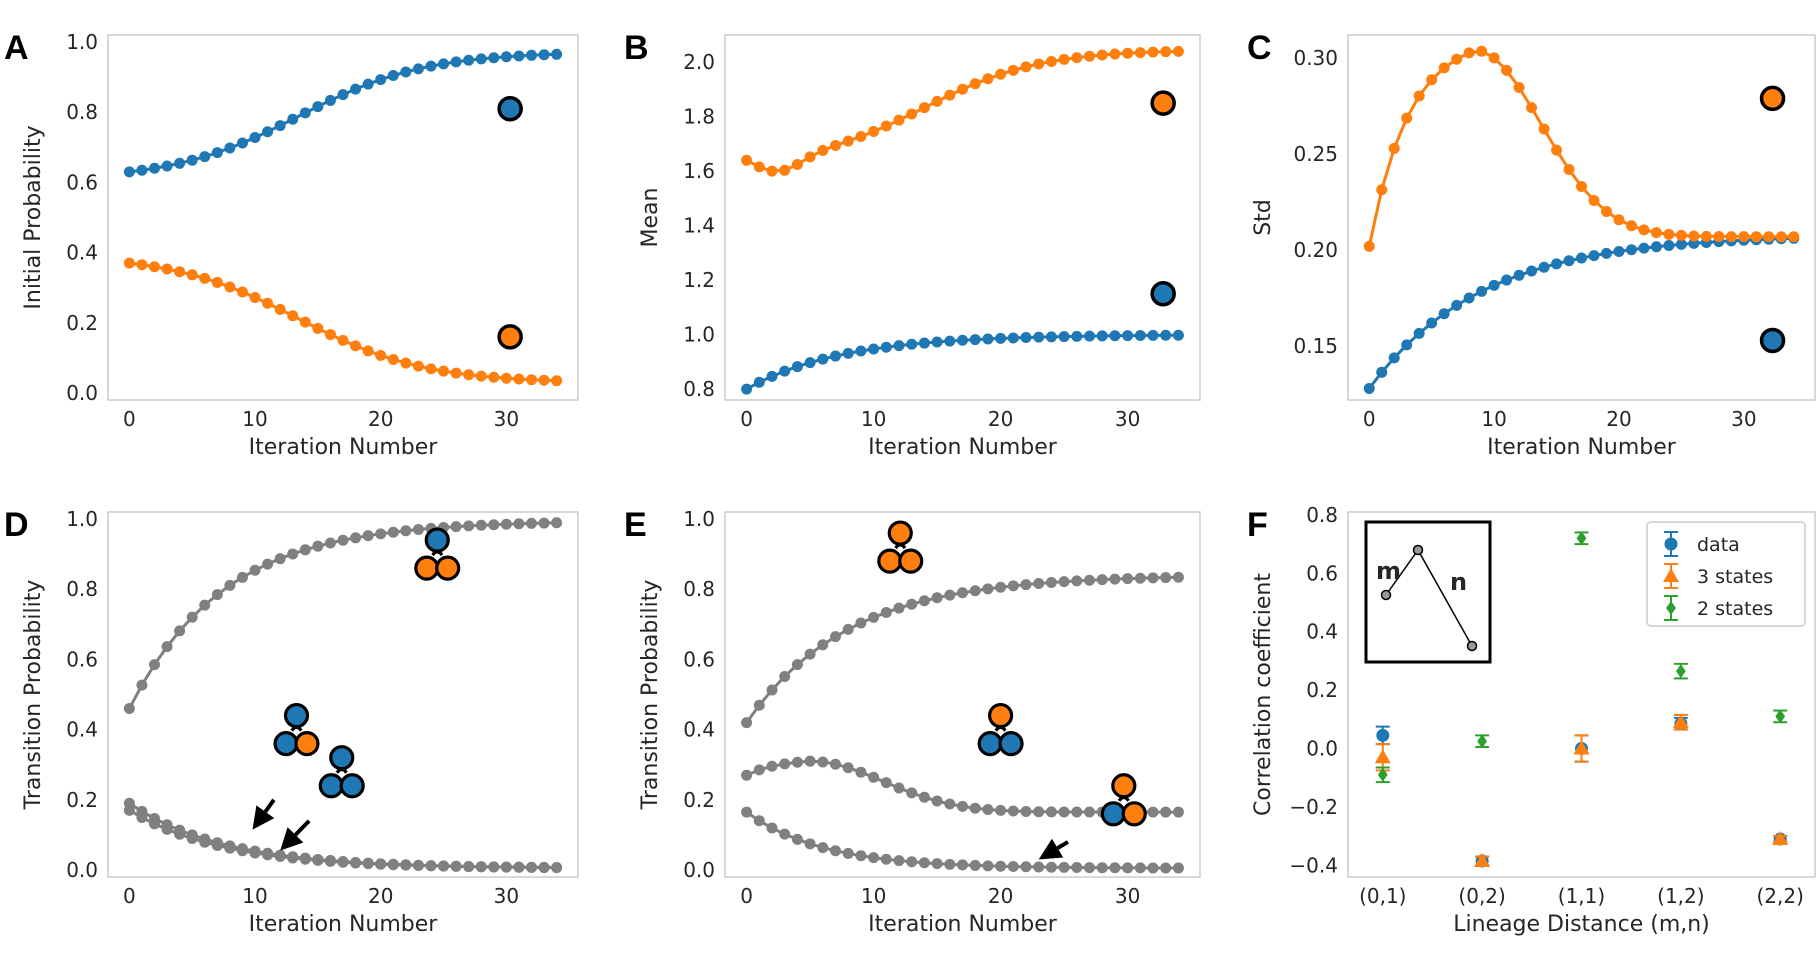 The height and width of the screenshot is (958, 1820). Describe the element at coordinates (1315, 250) in the screenshot. I see `y-tick-label: 0.20` at that location.